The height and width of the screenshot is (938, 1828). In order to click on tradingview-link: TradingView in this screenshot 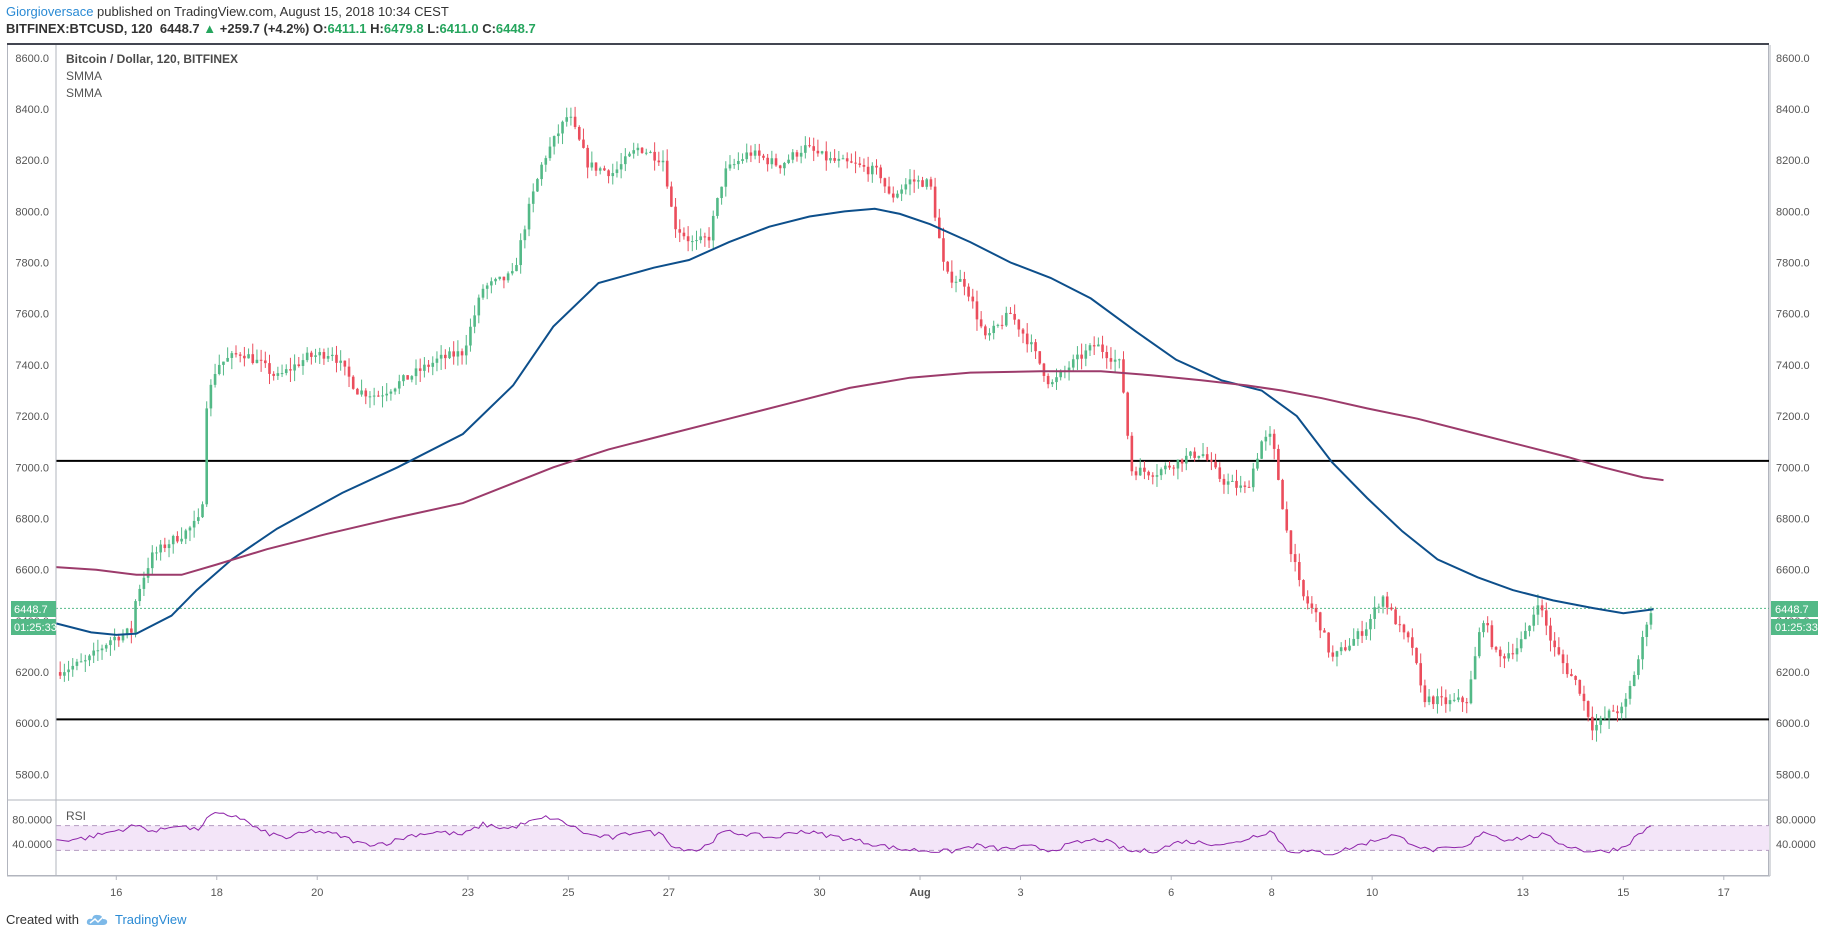, I will do `click(150, 919)`.